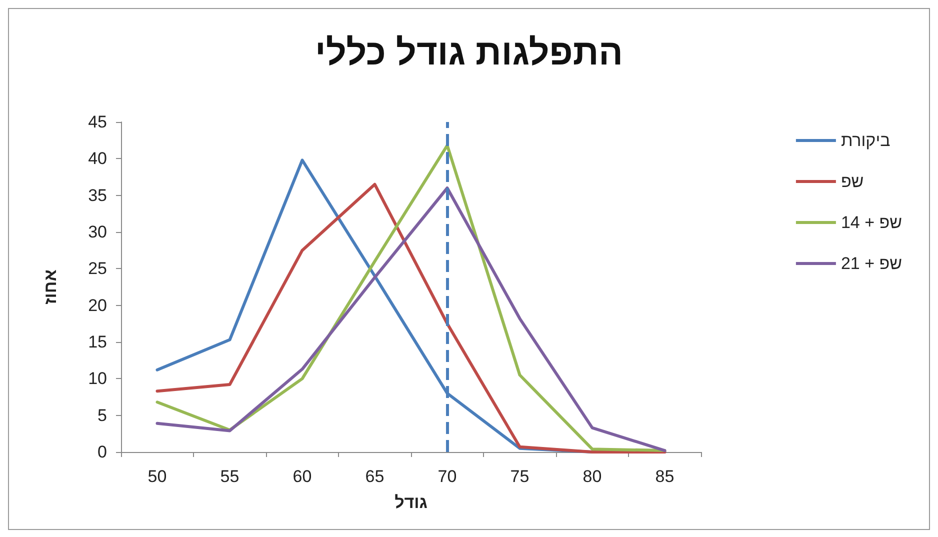 The image size is (938, 537). I want to click on legend-label: ביקורת, so click(865, 140).